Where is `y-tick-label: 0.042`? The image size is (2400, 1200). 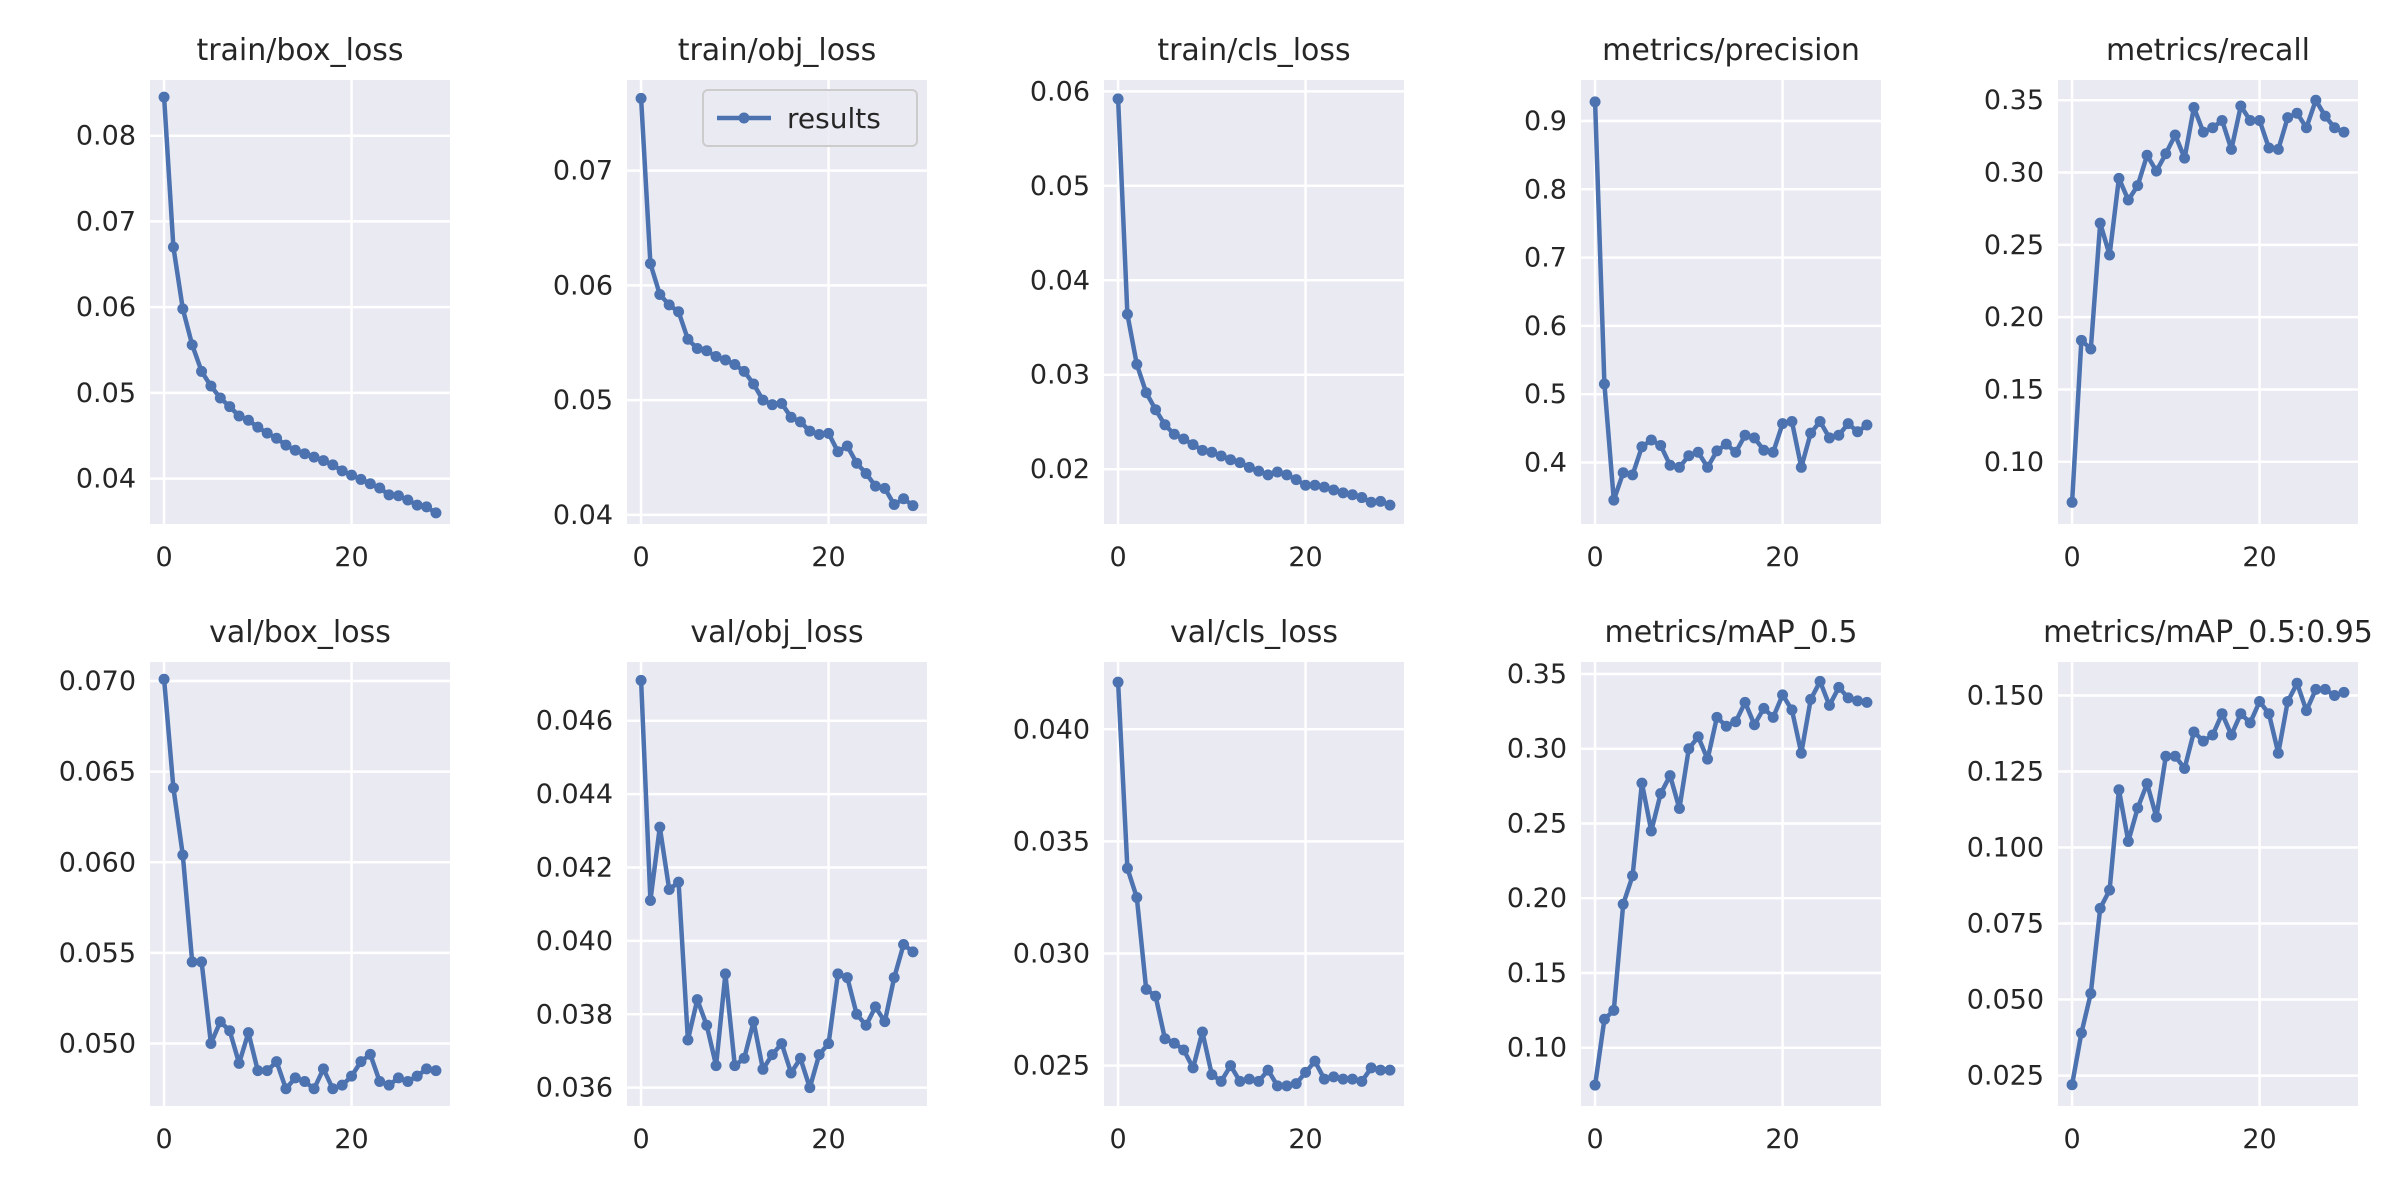
y-tick-label: 0.042 is located at coordinates (574, 867).